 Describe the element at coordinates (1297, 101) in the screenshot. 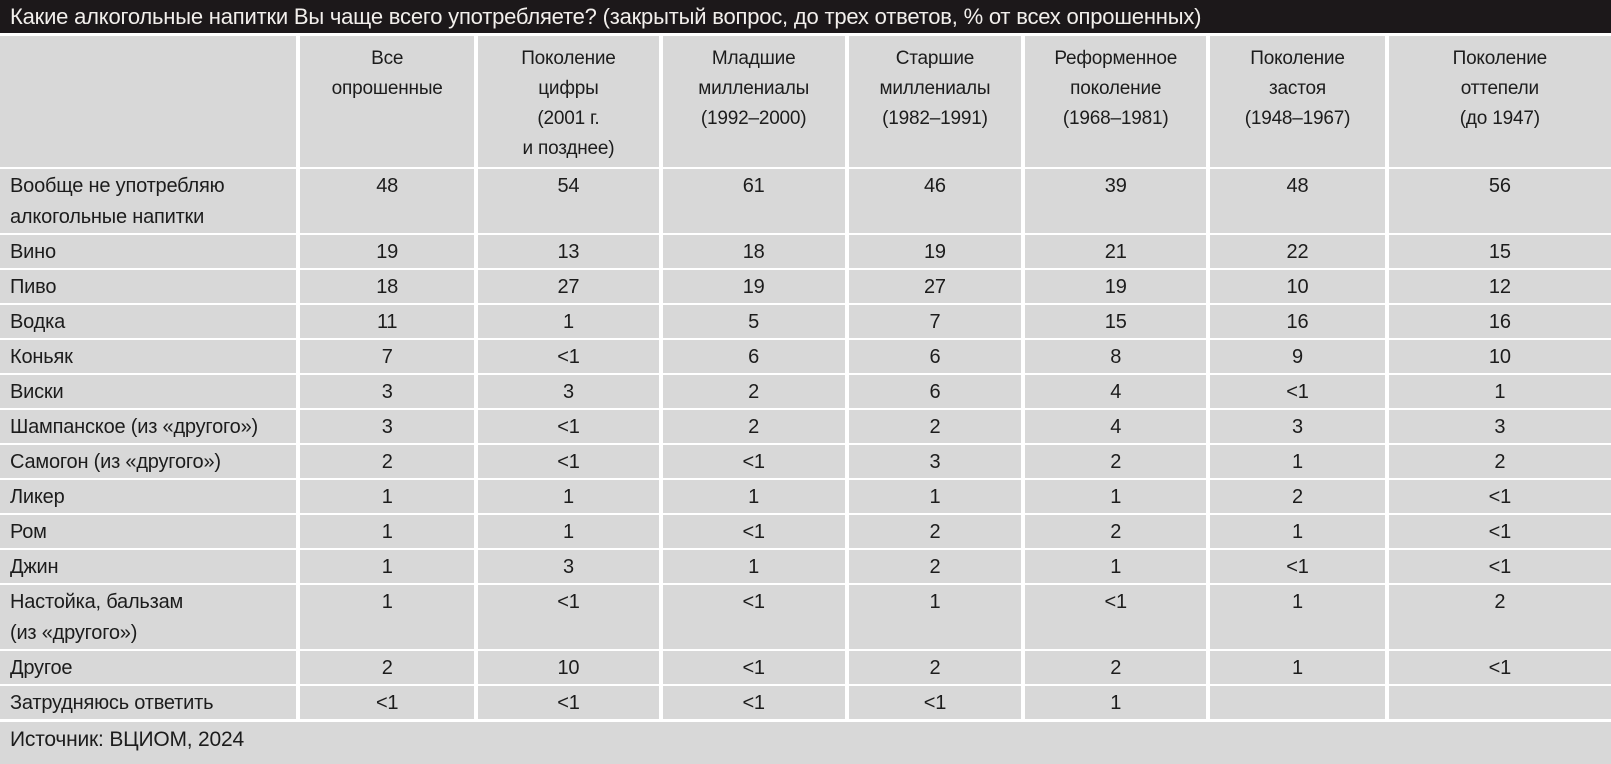

I see `column-header: Поколение застоя (1948–1967)` at that location.